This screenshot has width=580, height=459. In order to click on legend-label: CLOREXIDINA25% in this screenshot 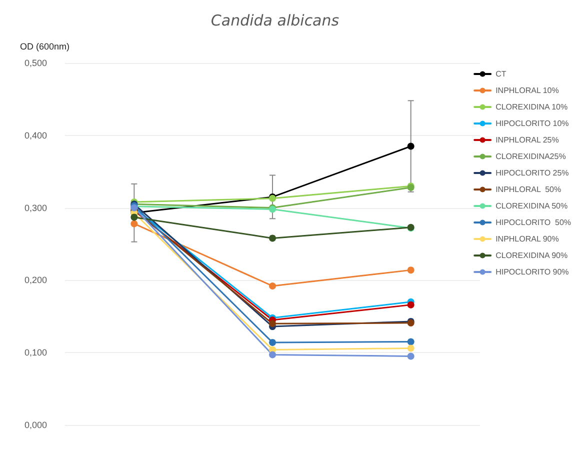, I will do `click(531, 156)`.